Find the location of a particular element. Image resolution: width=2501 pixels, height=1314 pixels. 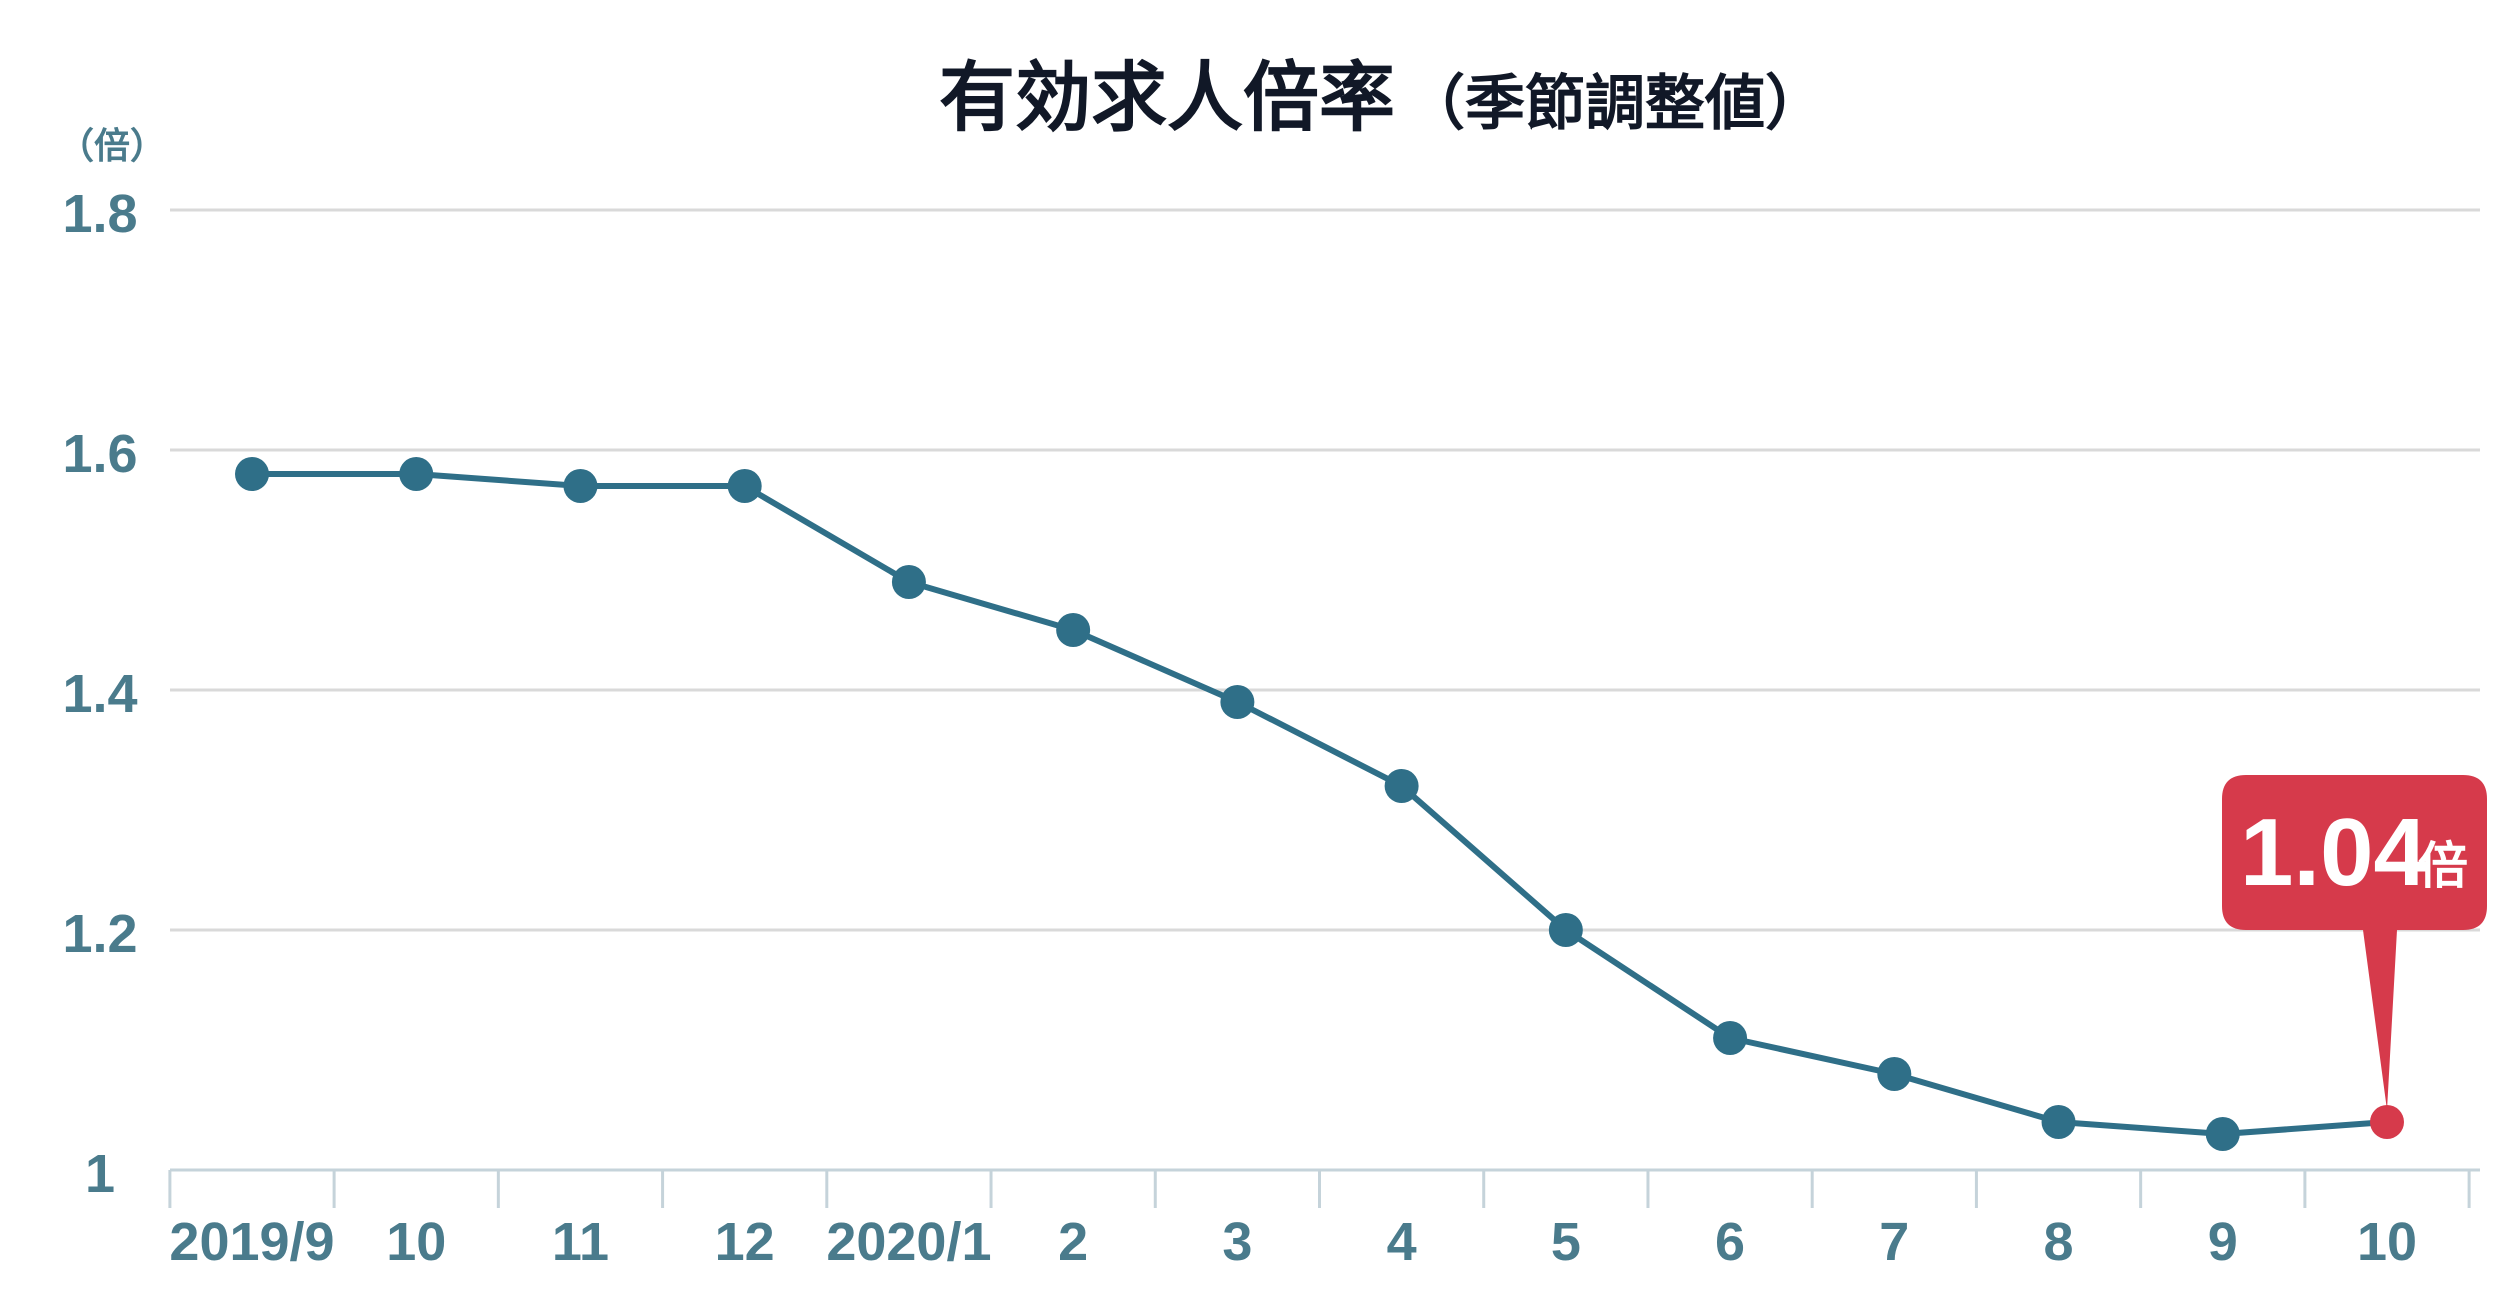

x-tick-label: 3 is located at coordinates (1237, 1242).